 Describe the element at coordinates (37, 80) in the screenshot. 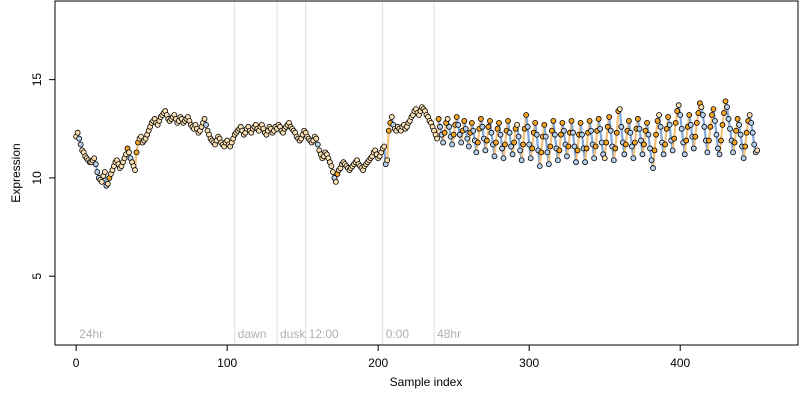

I see `y-tick-label: 15` at that location.